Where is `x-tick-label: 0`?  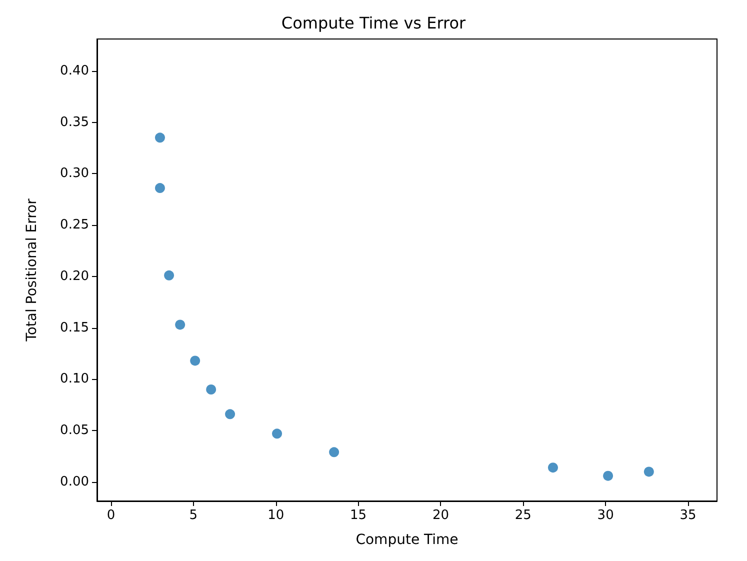
x-tick-label: 0 is located at coordinates (111, 515).